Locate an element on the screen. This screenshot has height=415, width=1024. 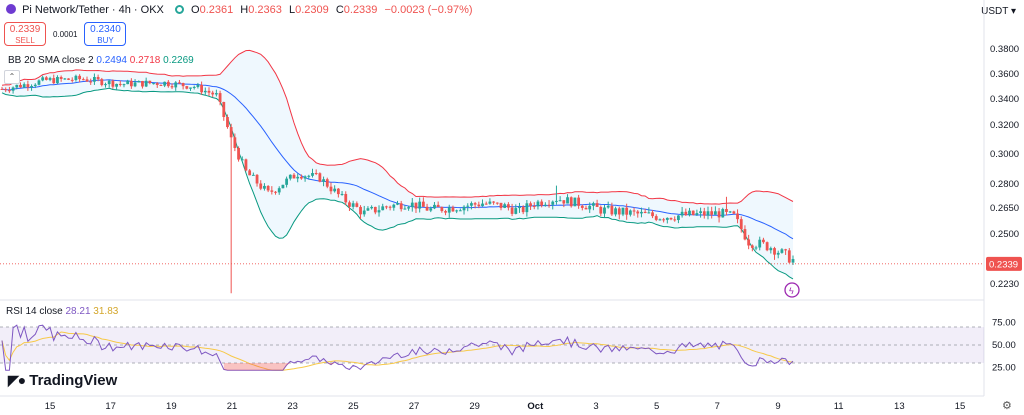
ohlc-high-key: H is located at coordinates (244, 10).